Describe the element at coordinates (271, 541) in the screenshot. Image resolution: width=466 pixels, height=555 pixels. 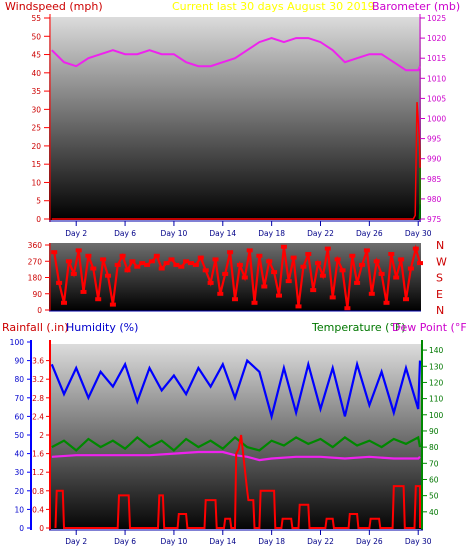
I see `x-tick-label: Day 18` at that location.